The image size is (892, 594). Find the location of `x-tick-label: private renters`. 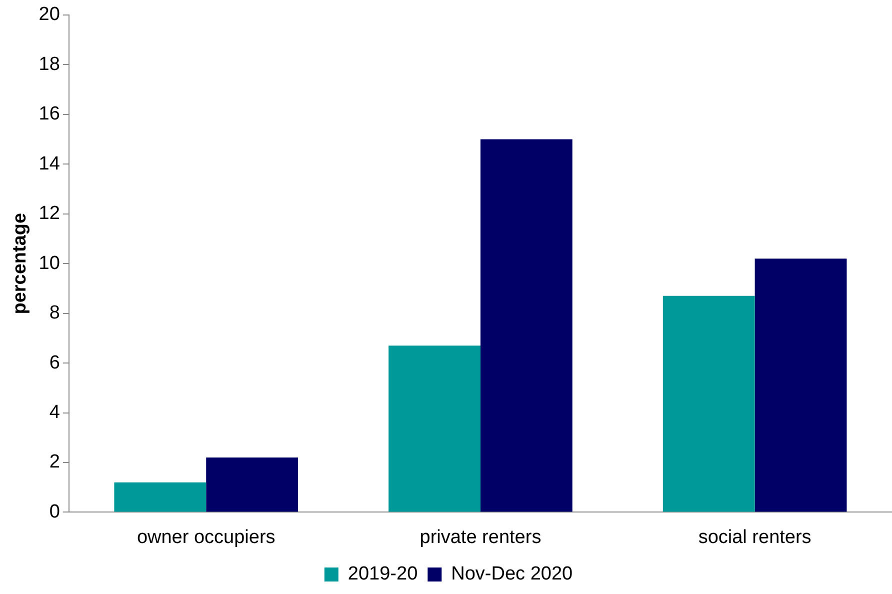

x-tick-label: private renters is located at coordinates (481, 537).